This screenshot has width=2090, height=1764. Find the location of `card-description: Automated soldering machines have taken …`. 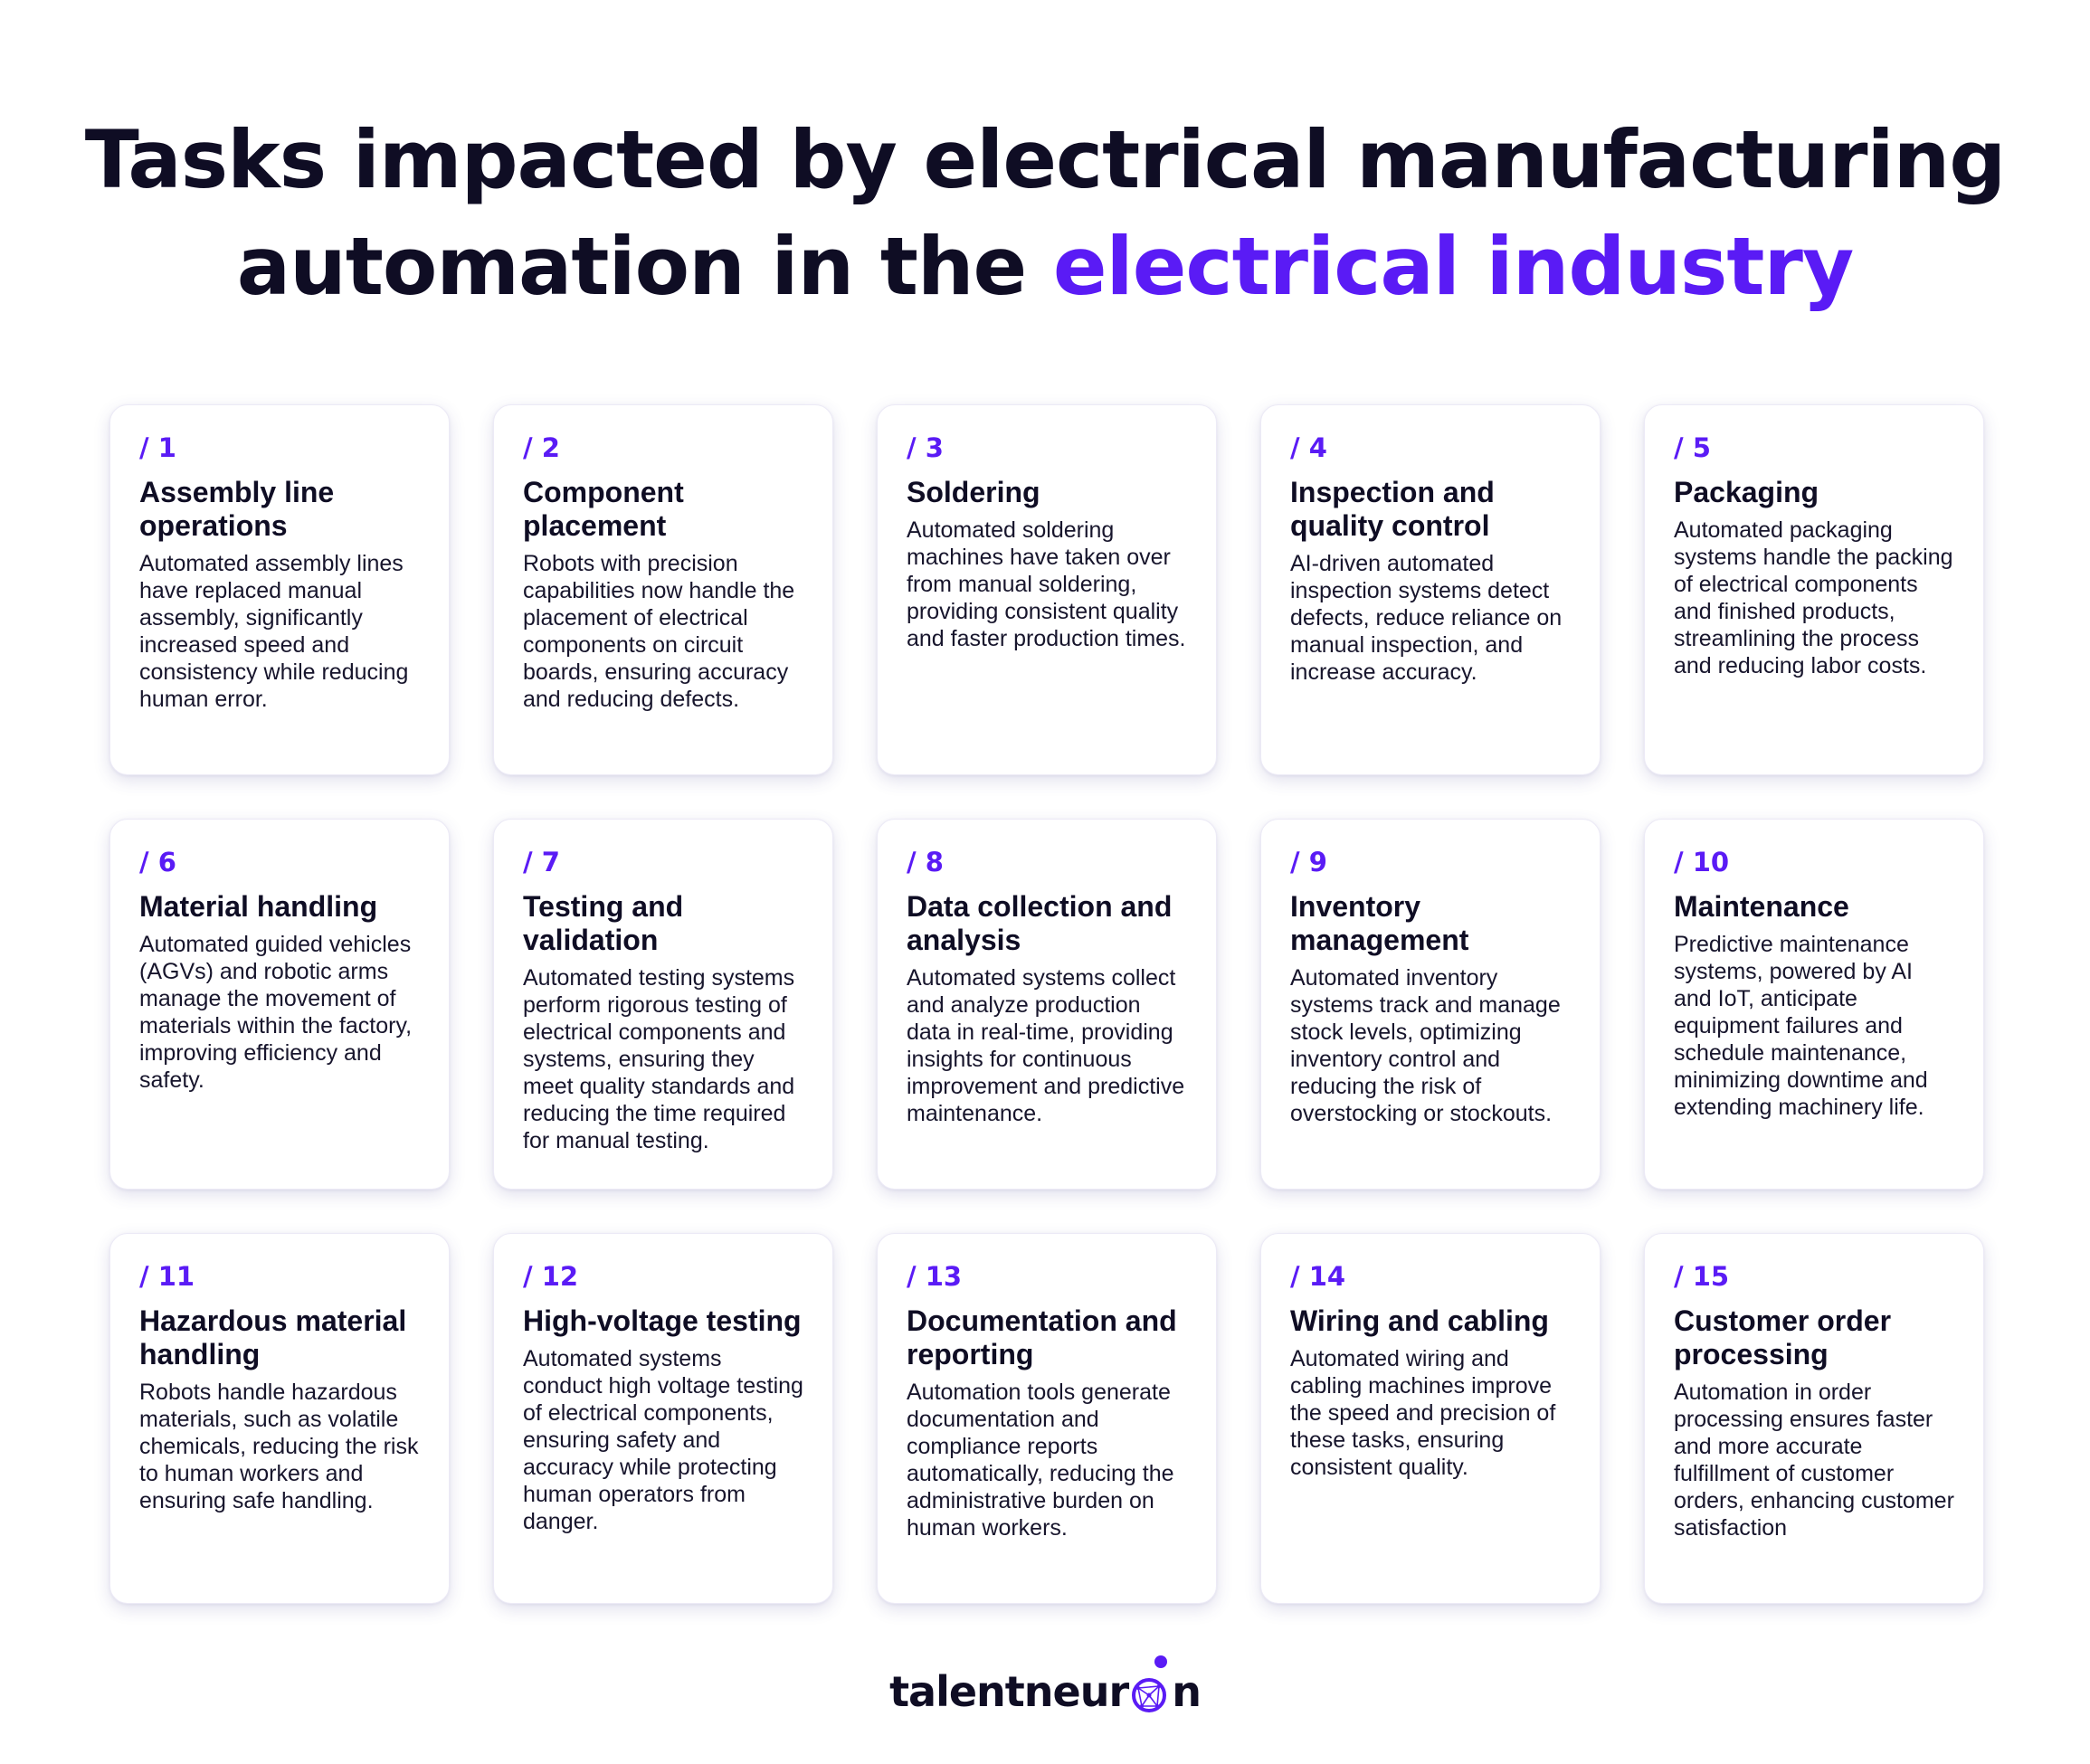

card-description: Automated soldering machines have taken … is located at coordinates (1047, 584).